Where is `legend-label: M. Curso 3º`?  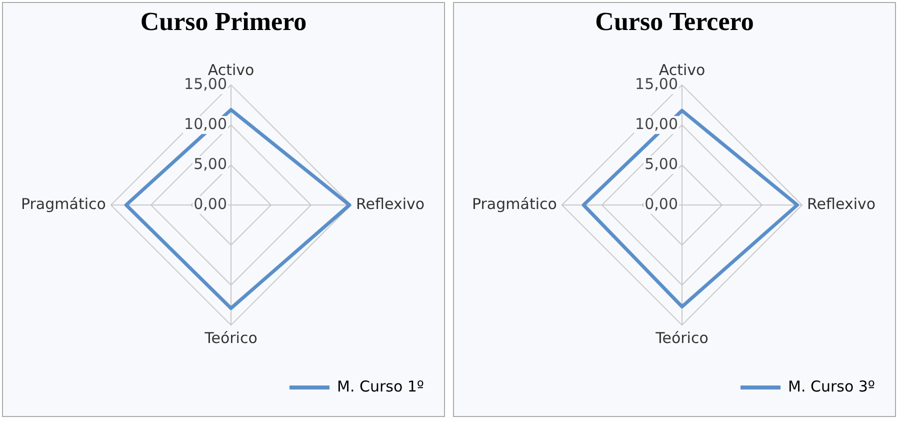
legend-label: M. Curso 3º is located at coordinates (832, 386).